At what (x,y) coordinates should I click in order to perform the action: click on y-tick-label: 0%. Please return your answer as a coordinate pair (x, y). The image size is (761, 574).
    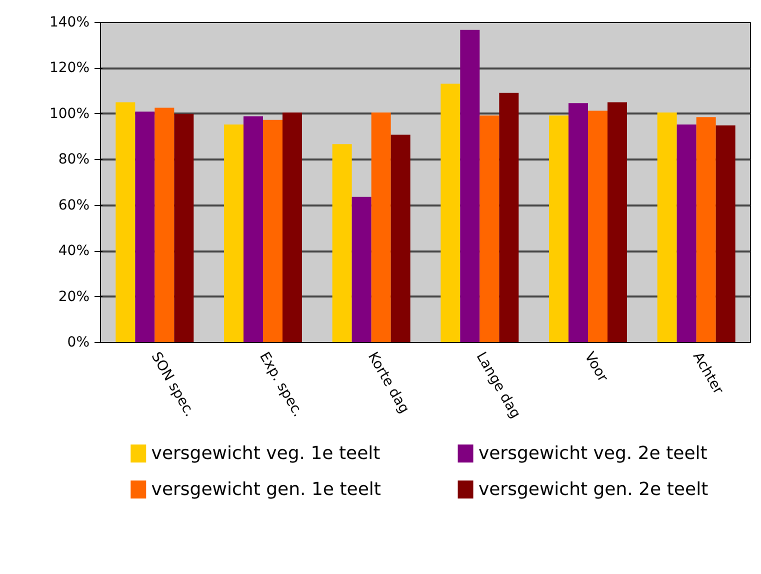
    Looking at the image, I should click on (78, 342).